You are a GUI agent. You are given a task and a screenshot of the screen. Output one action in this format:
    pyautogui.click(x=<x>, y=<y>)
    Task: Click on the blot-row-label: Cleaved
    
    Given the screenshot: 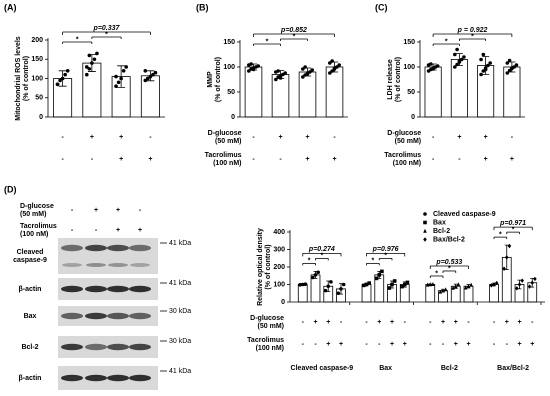 What is the action you would take?
    pyautogui.click(x=30, y=252)
    